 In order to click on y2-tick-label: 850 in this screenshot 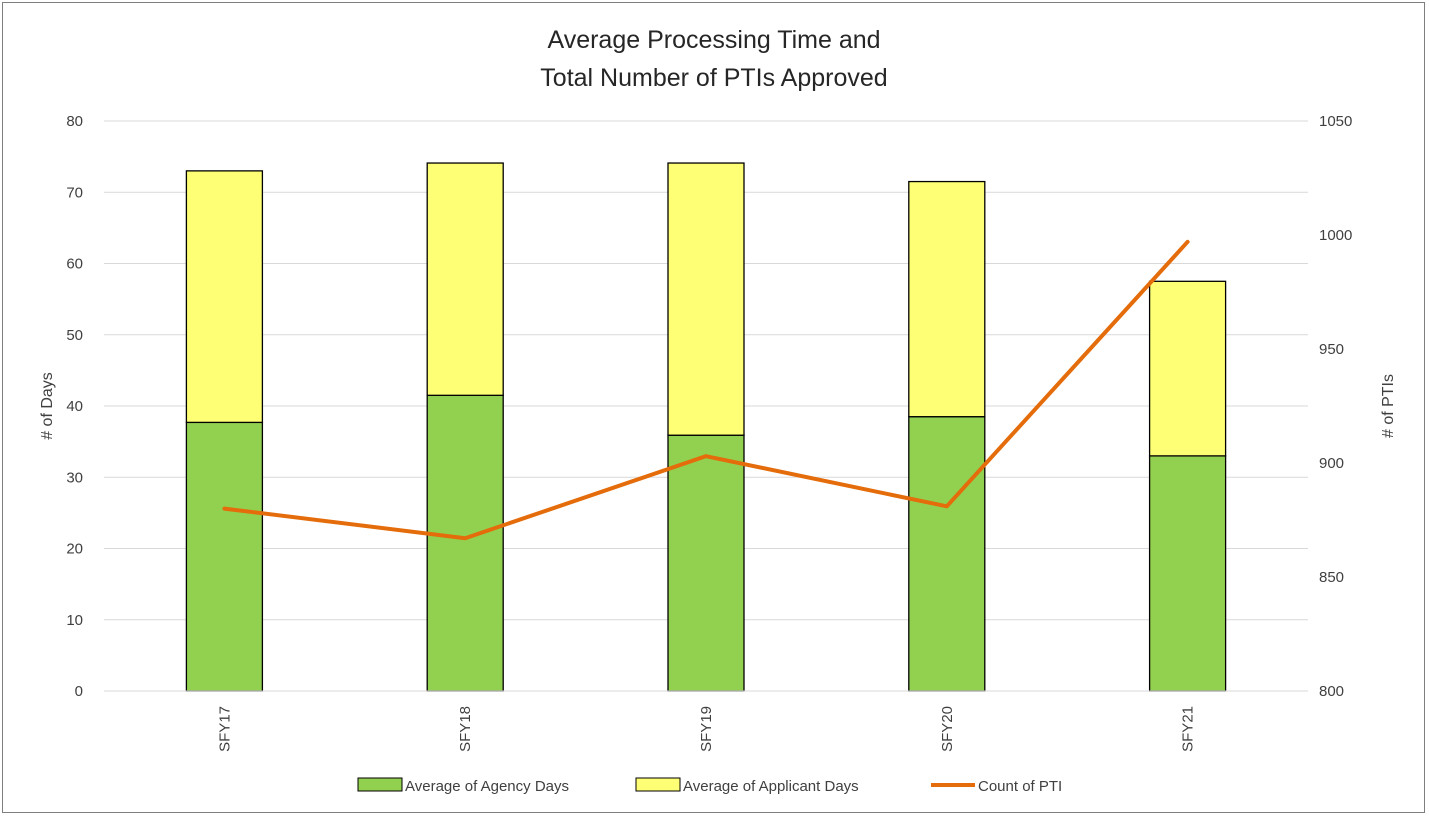, I will do `click(1331, 577)`.